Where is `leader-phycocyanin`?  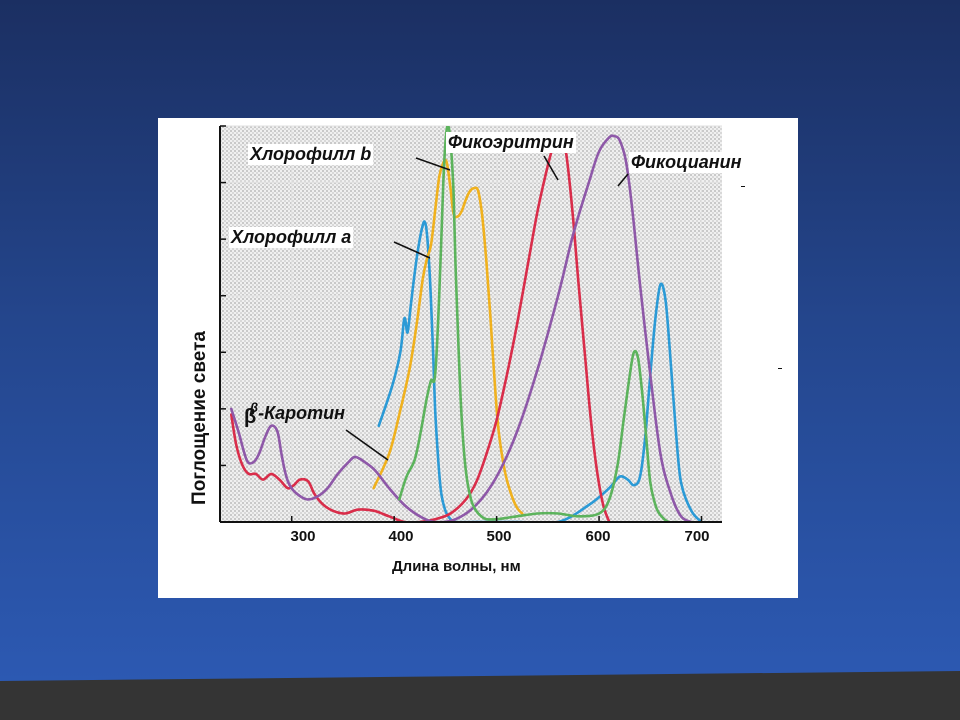
leader-phycocyanin is located at coordinates (623, 180).